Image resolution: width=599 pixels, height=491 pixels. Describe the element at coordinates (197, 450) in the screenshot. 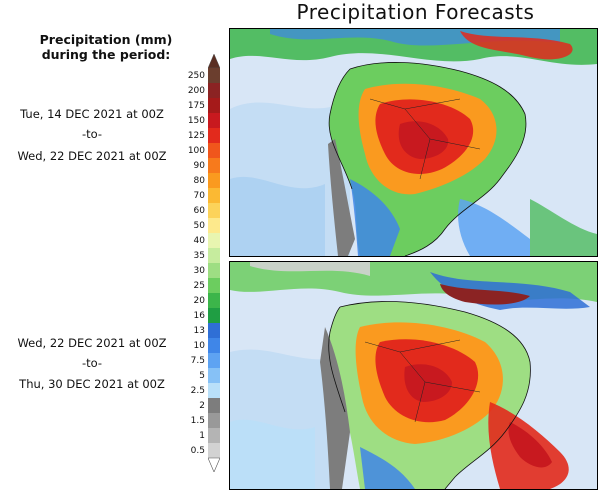

I see `colorbar-label-0.5: 0.5` at that location.